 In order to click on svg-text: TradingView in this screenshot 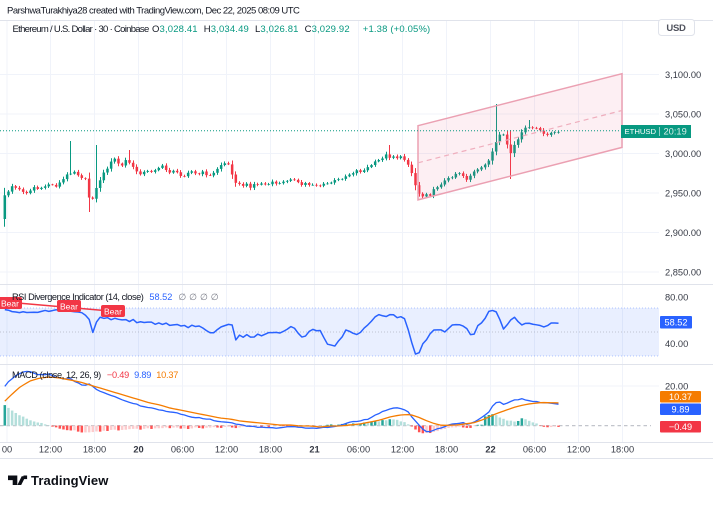, I will do `click(70, 480)`.